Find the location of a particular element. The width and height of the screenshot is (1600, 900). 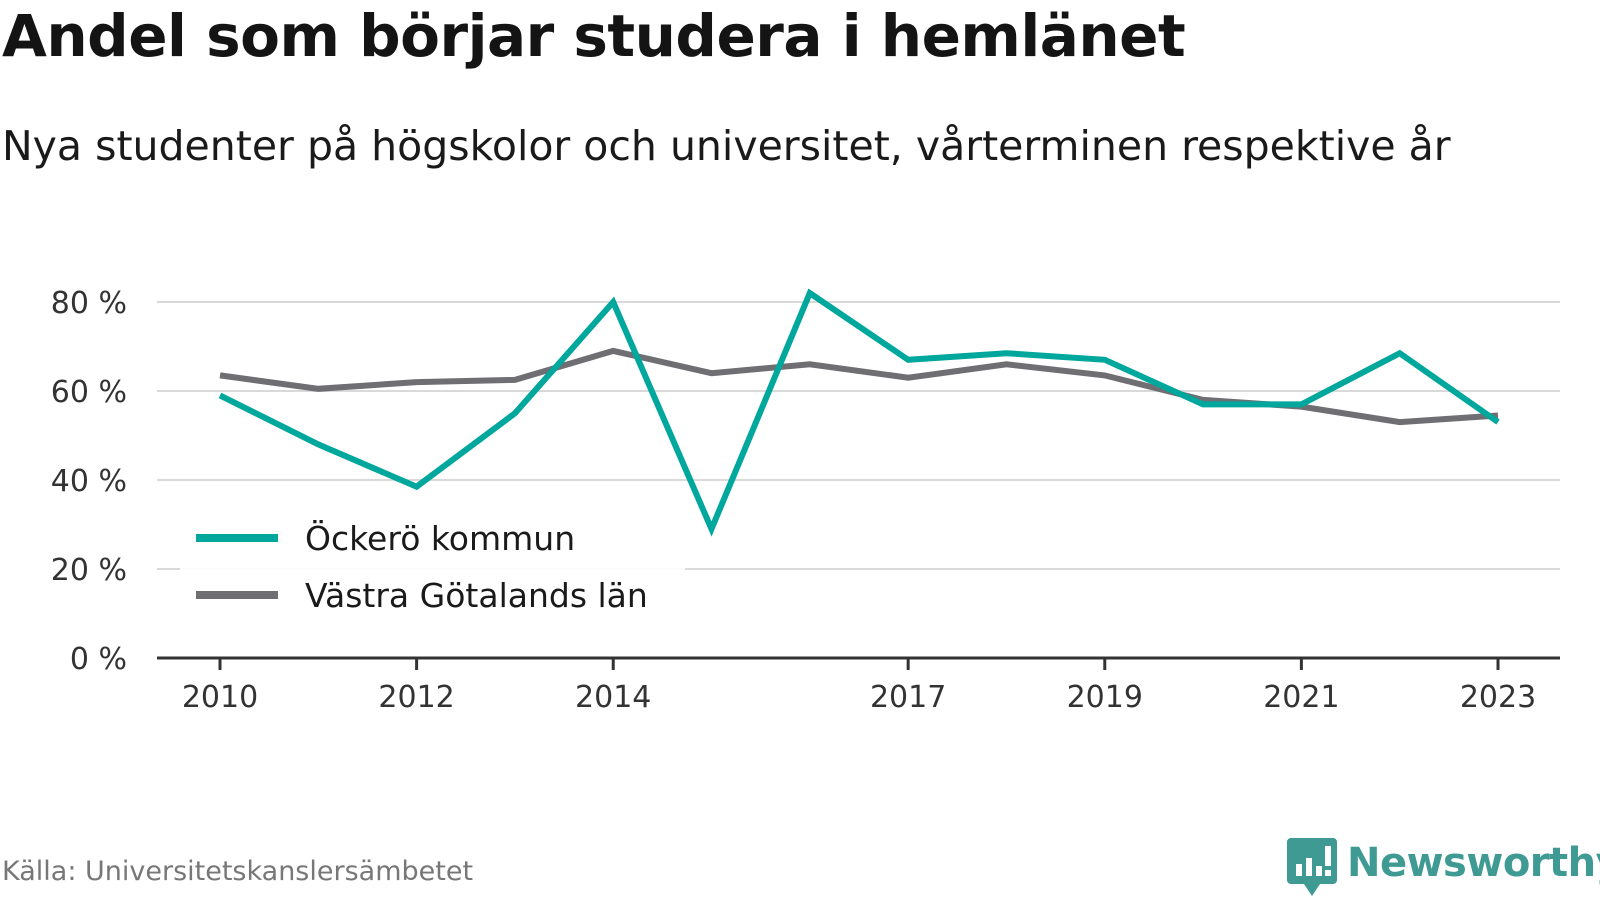

legend-label: Öckerö kommun is located at coordinates (440, 538).